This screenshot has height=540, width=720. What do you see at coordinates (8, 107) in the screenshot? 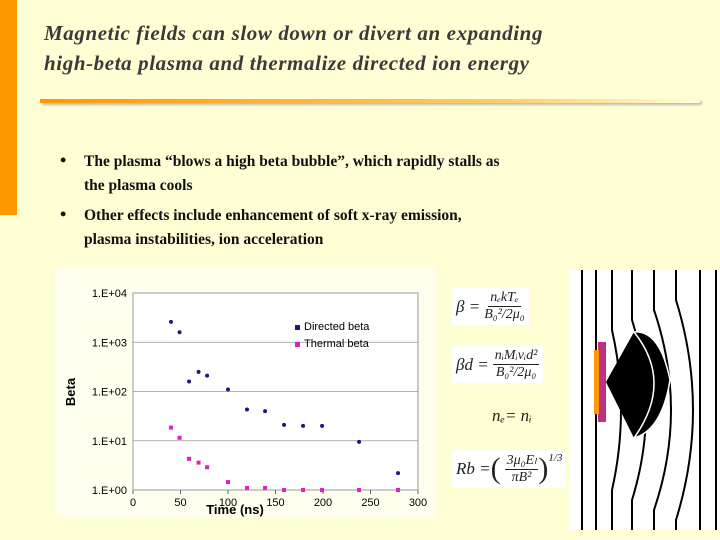
I see `left-bar` at bounding box center [8, 107].